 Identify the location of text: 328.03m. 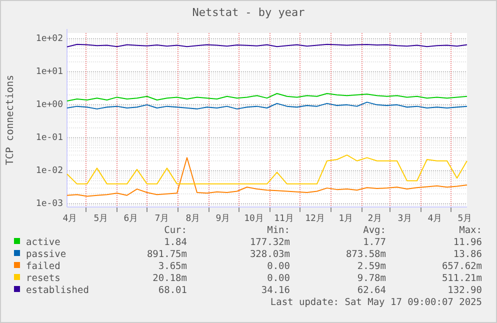
(270, 254).